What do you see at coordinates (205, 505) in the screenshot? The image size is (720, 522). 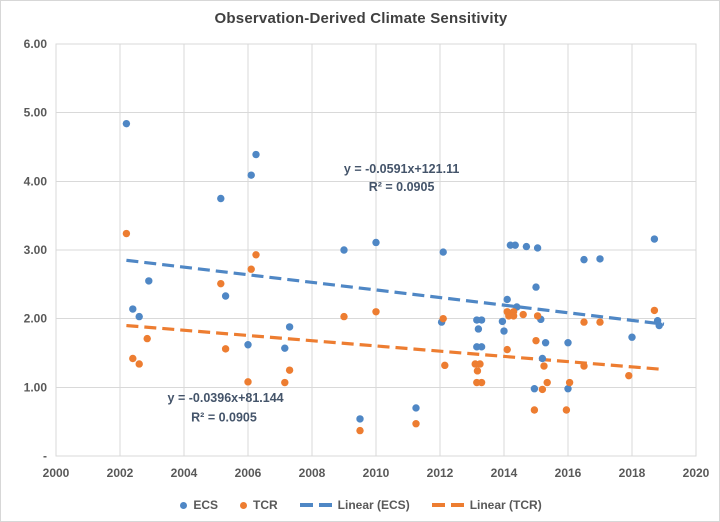 I see `legend-label: ECS` at bounding box center [205, 505].